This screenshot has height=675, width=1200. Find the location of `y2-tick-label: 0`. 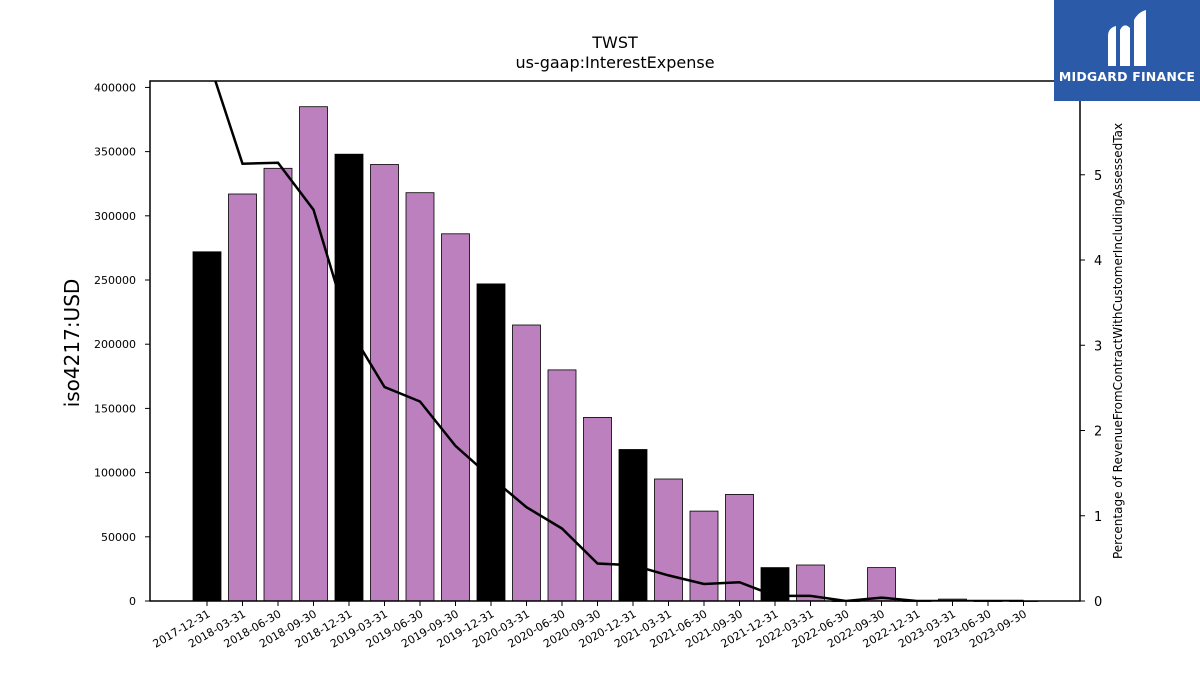

y2-tick-label: 0 is located at coordinates (1098, 602).